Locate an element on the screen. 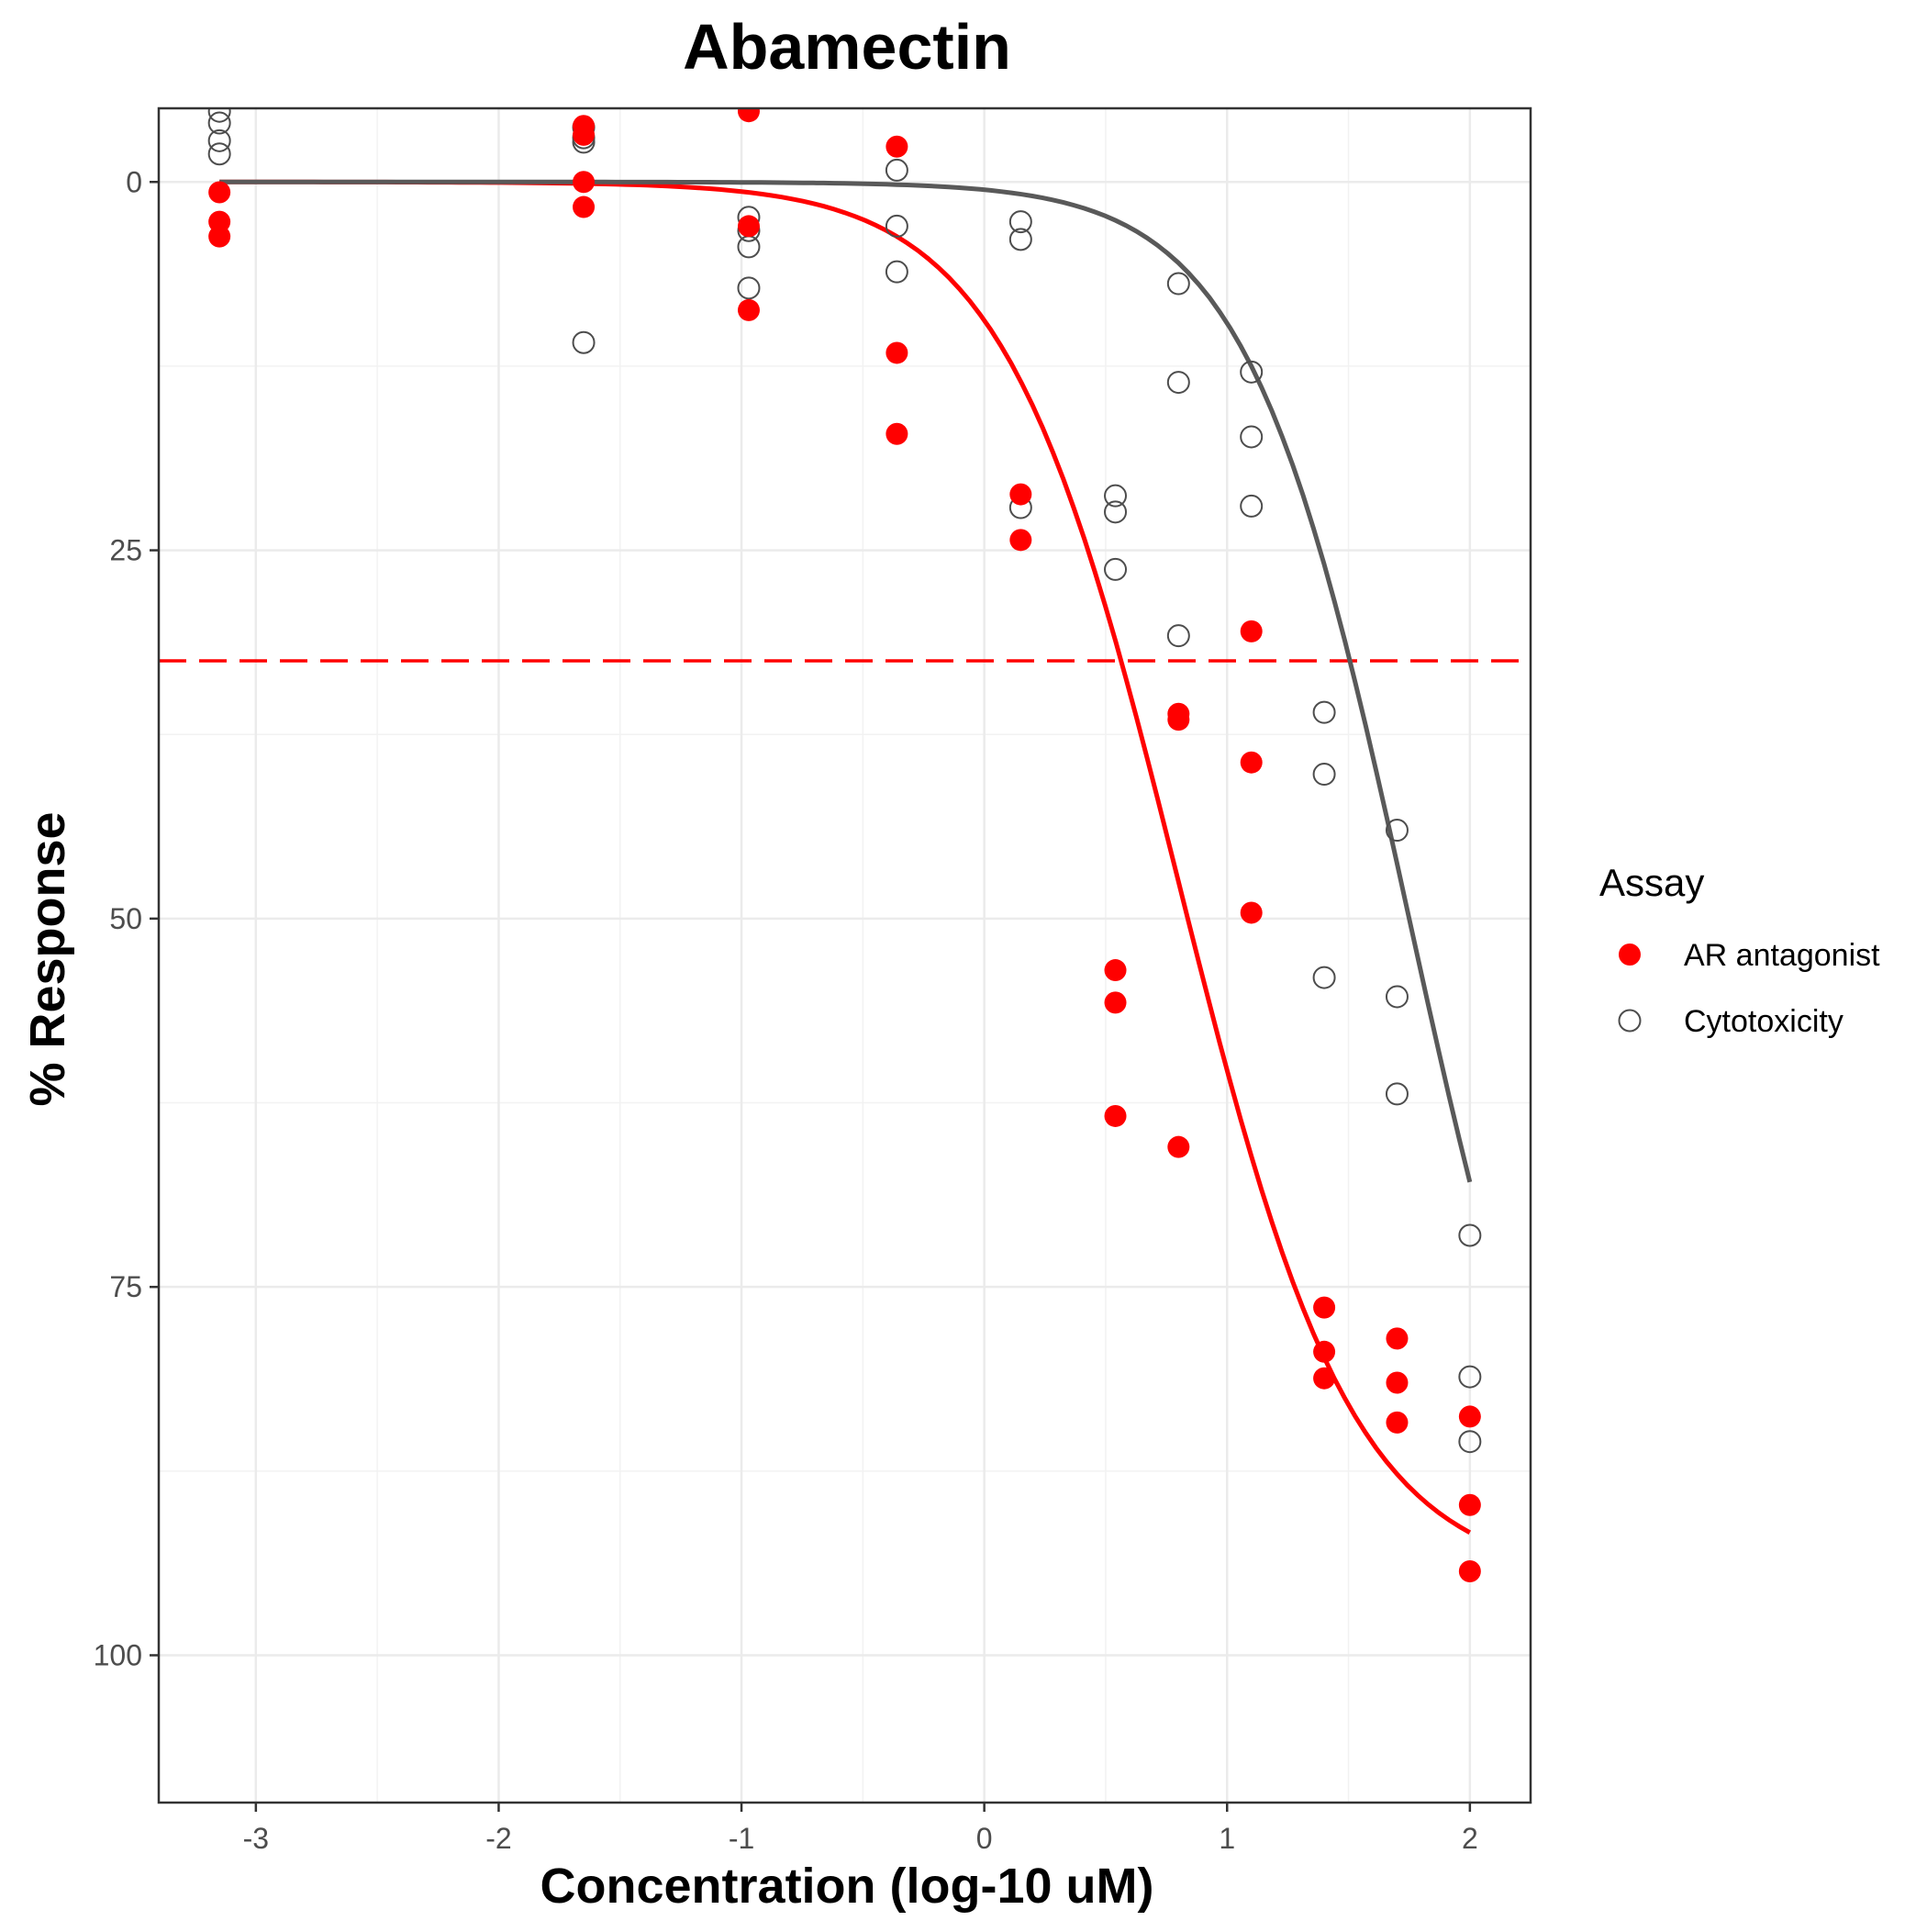 The width and height of the screenshot is (1927, 1932). y-tick-label: 25 is located at coordinates (125, 550).